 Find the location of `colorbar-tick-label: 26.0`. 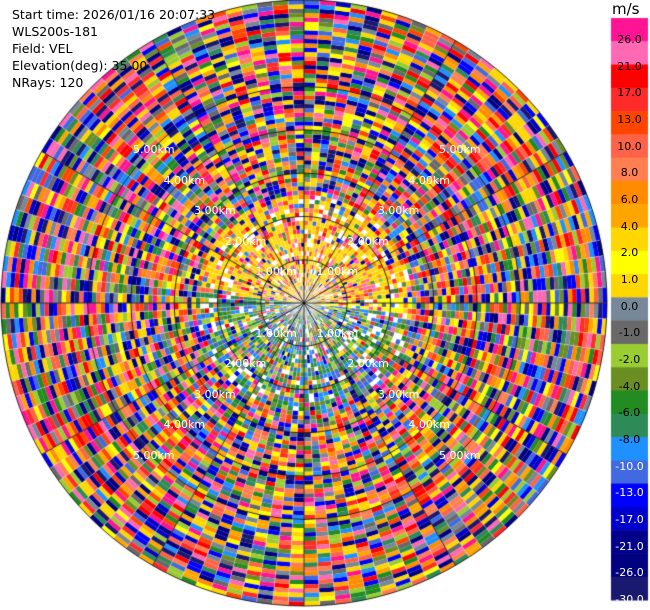

colorbar-tick-label: 26.0 is located at coordinates (629, 39).